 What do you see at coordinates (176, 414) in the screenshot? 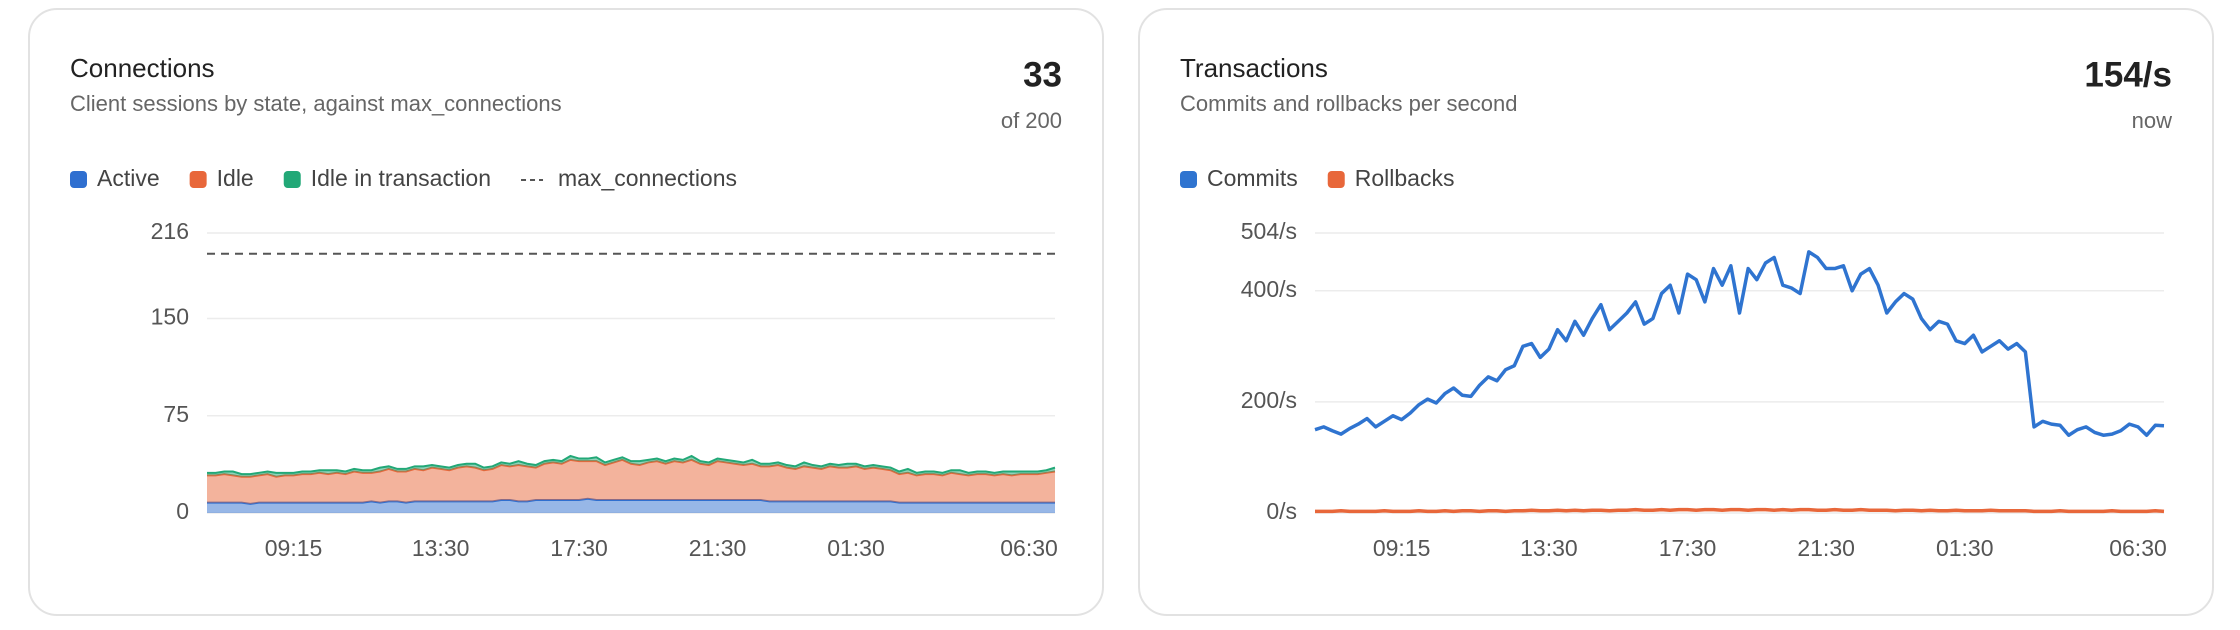
I see `y-tick-label: 75` at bounding box center [176, 414].